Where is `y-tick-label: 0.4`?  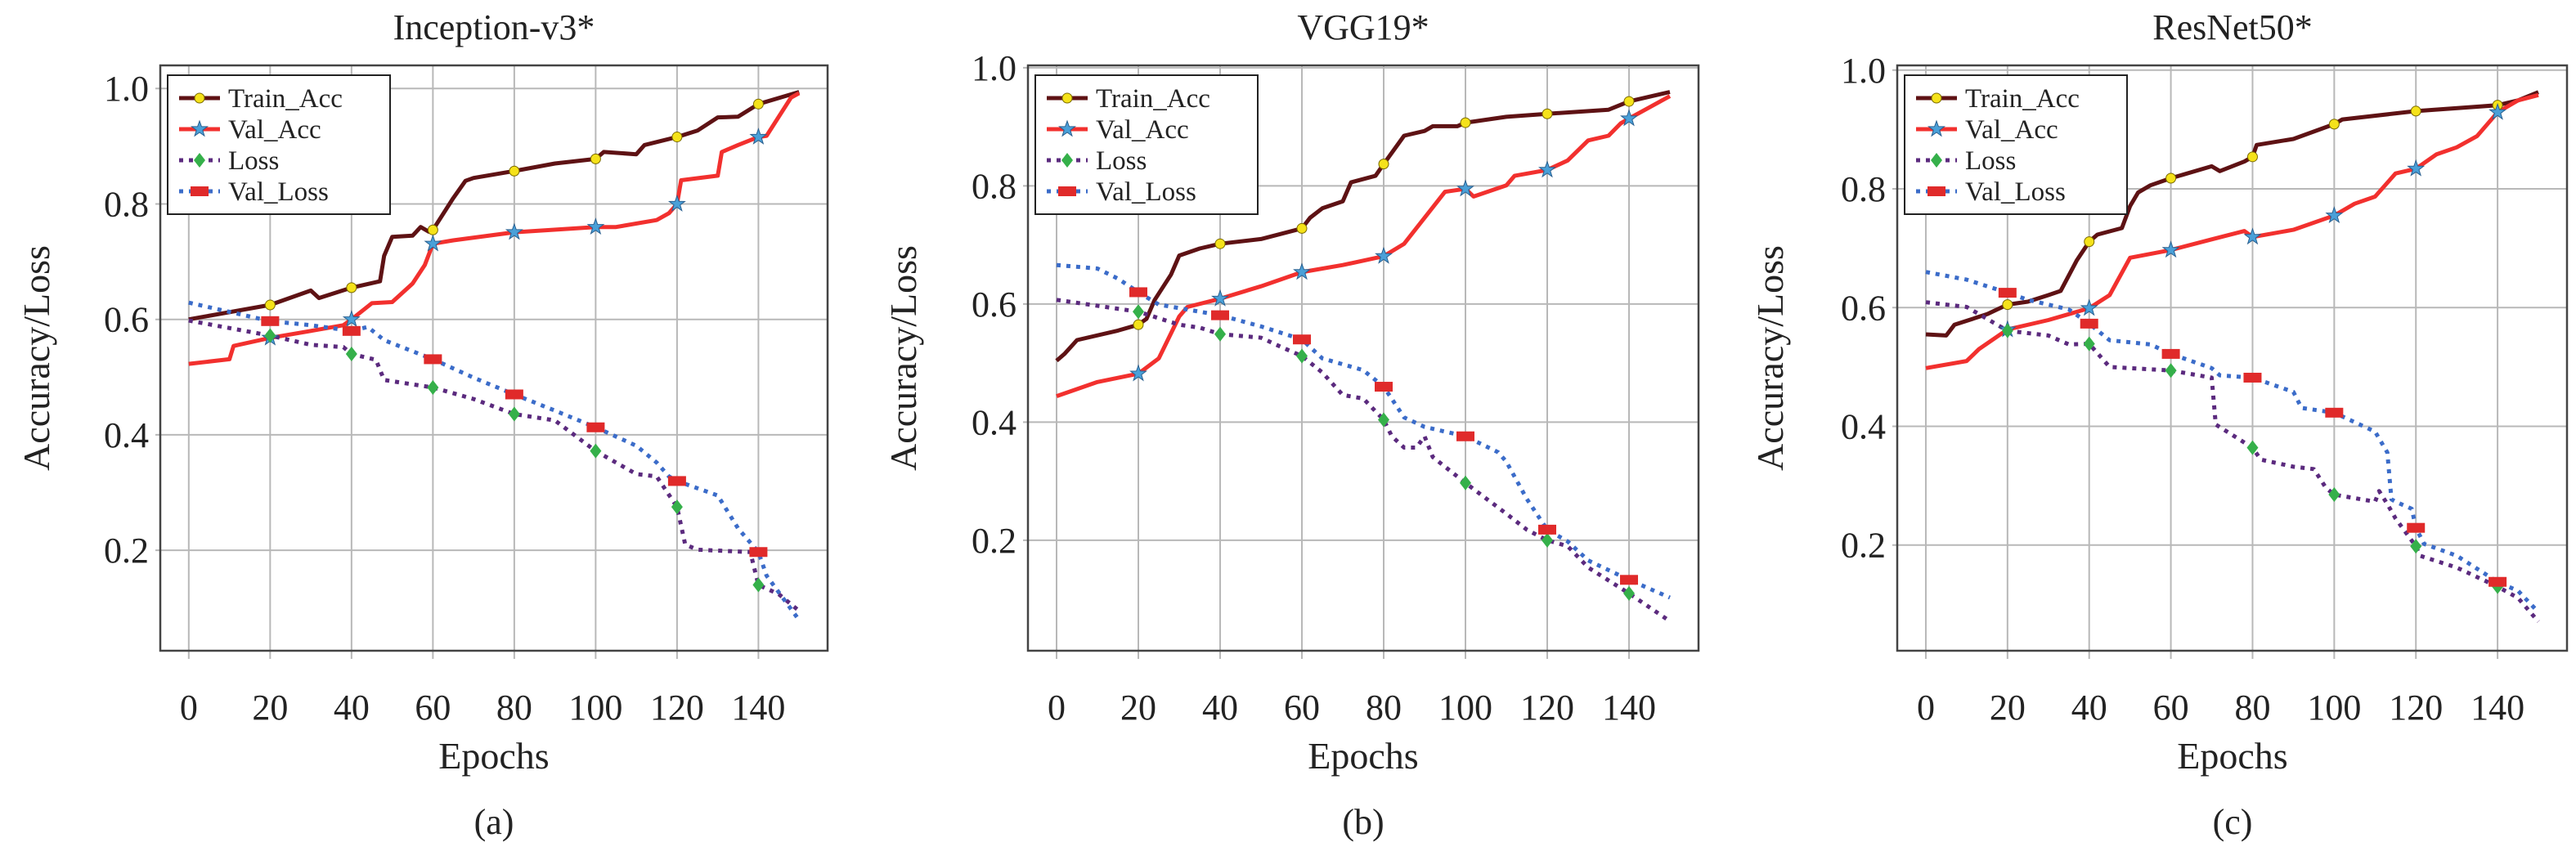
y-tick-label: 0.4 is located at coordinates (994, 422).